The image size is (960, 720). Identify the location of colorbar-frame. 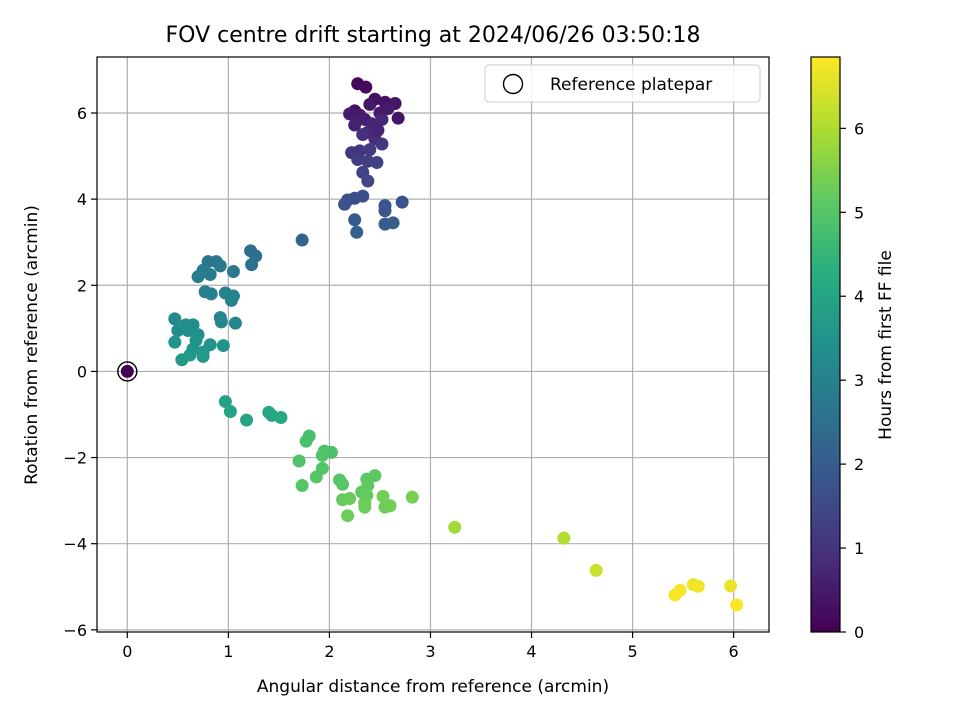
(825, 344).